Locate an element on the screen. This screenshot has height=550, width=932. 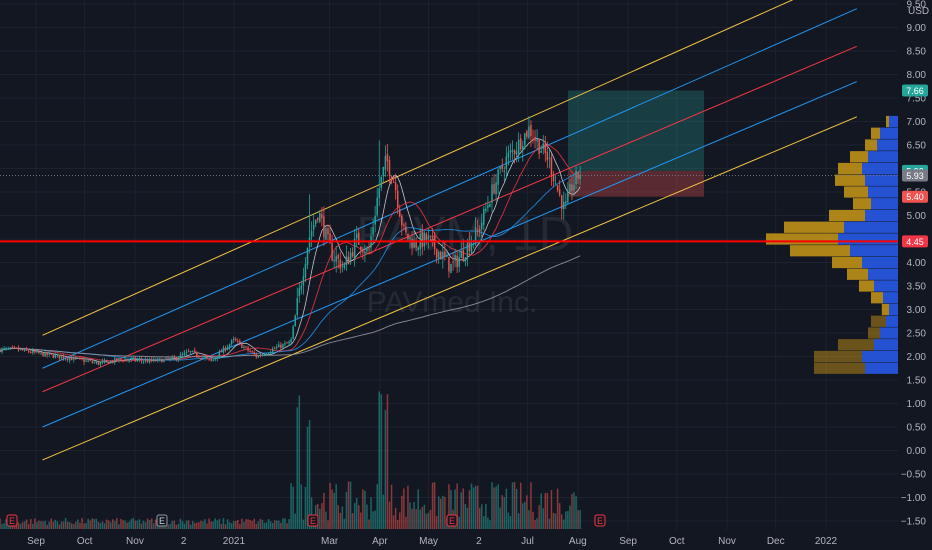
price-tag: 4.45 is located at coordinates (915, 241).